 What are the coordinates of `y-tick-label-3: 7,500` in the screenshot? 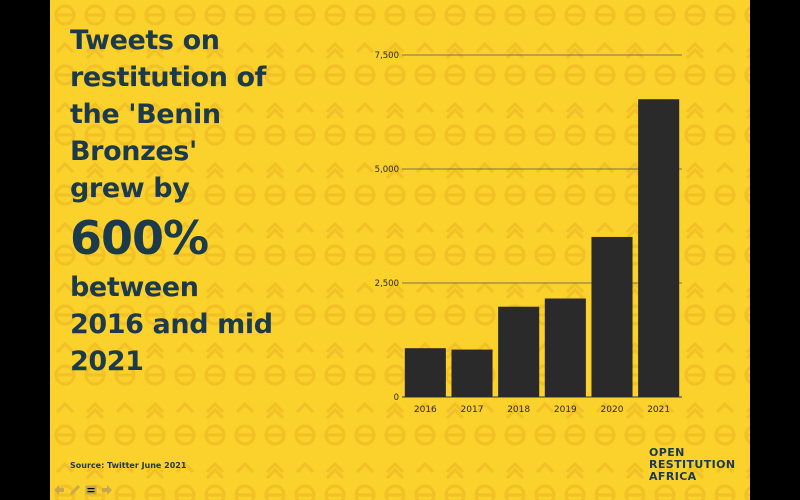 It's located at (387, 56).